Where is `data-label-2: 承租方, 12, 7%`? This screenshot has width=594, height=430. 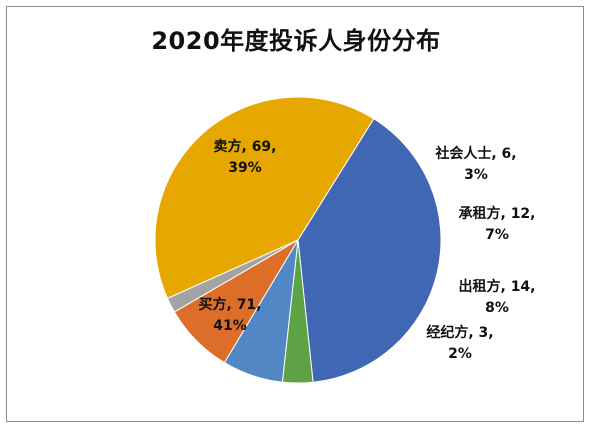
data-label-2: 承租方, 12, 7% is located at coordinates (497, 224).